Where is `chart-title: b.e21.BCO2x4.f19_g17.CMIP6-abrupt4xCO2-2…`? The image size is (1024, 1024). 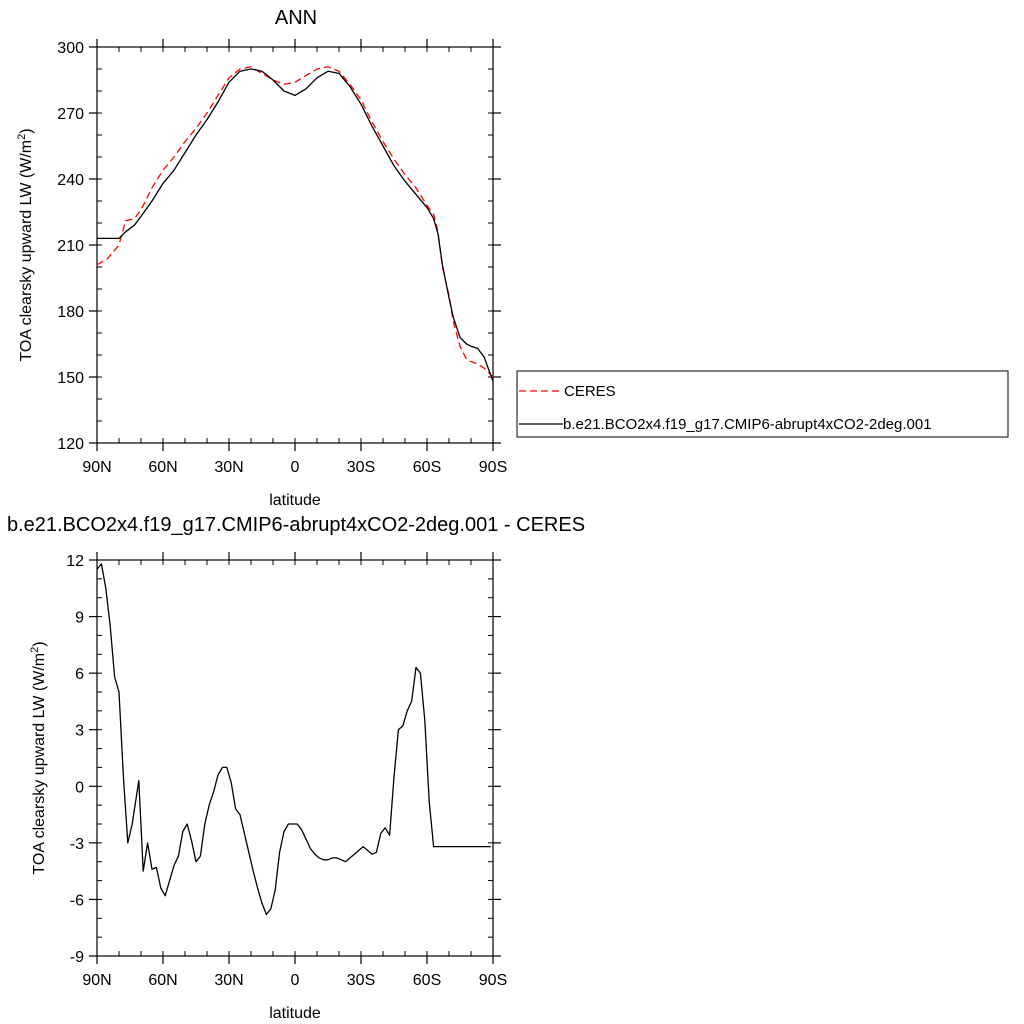 chart-title: b.e21.BCO2x4.f19_g17.CMIP6-abrupt4xCO2-2… is located at coordinates (296, 525).